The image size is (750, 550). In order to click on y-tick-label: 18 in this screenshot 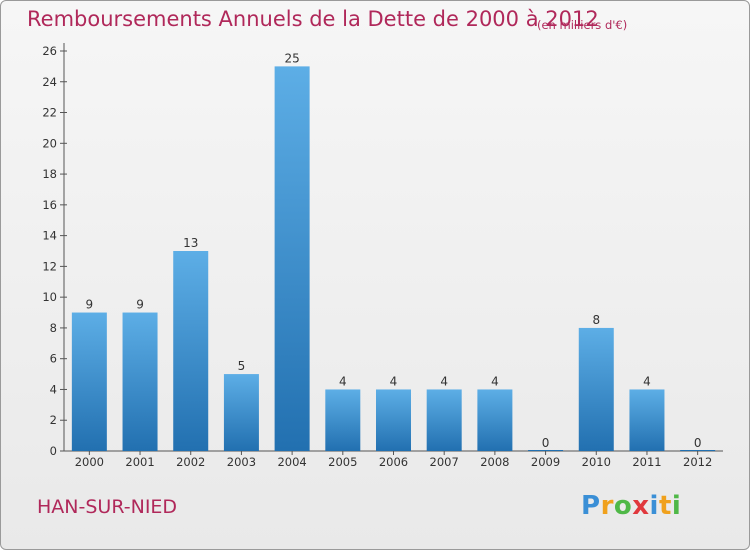, I will do `click(49, 174)`.